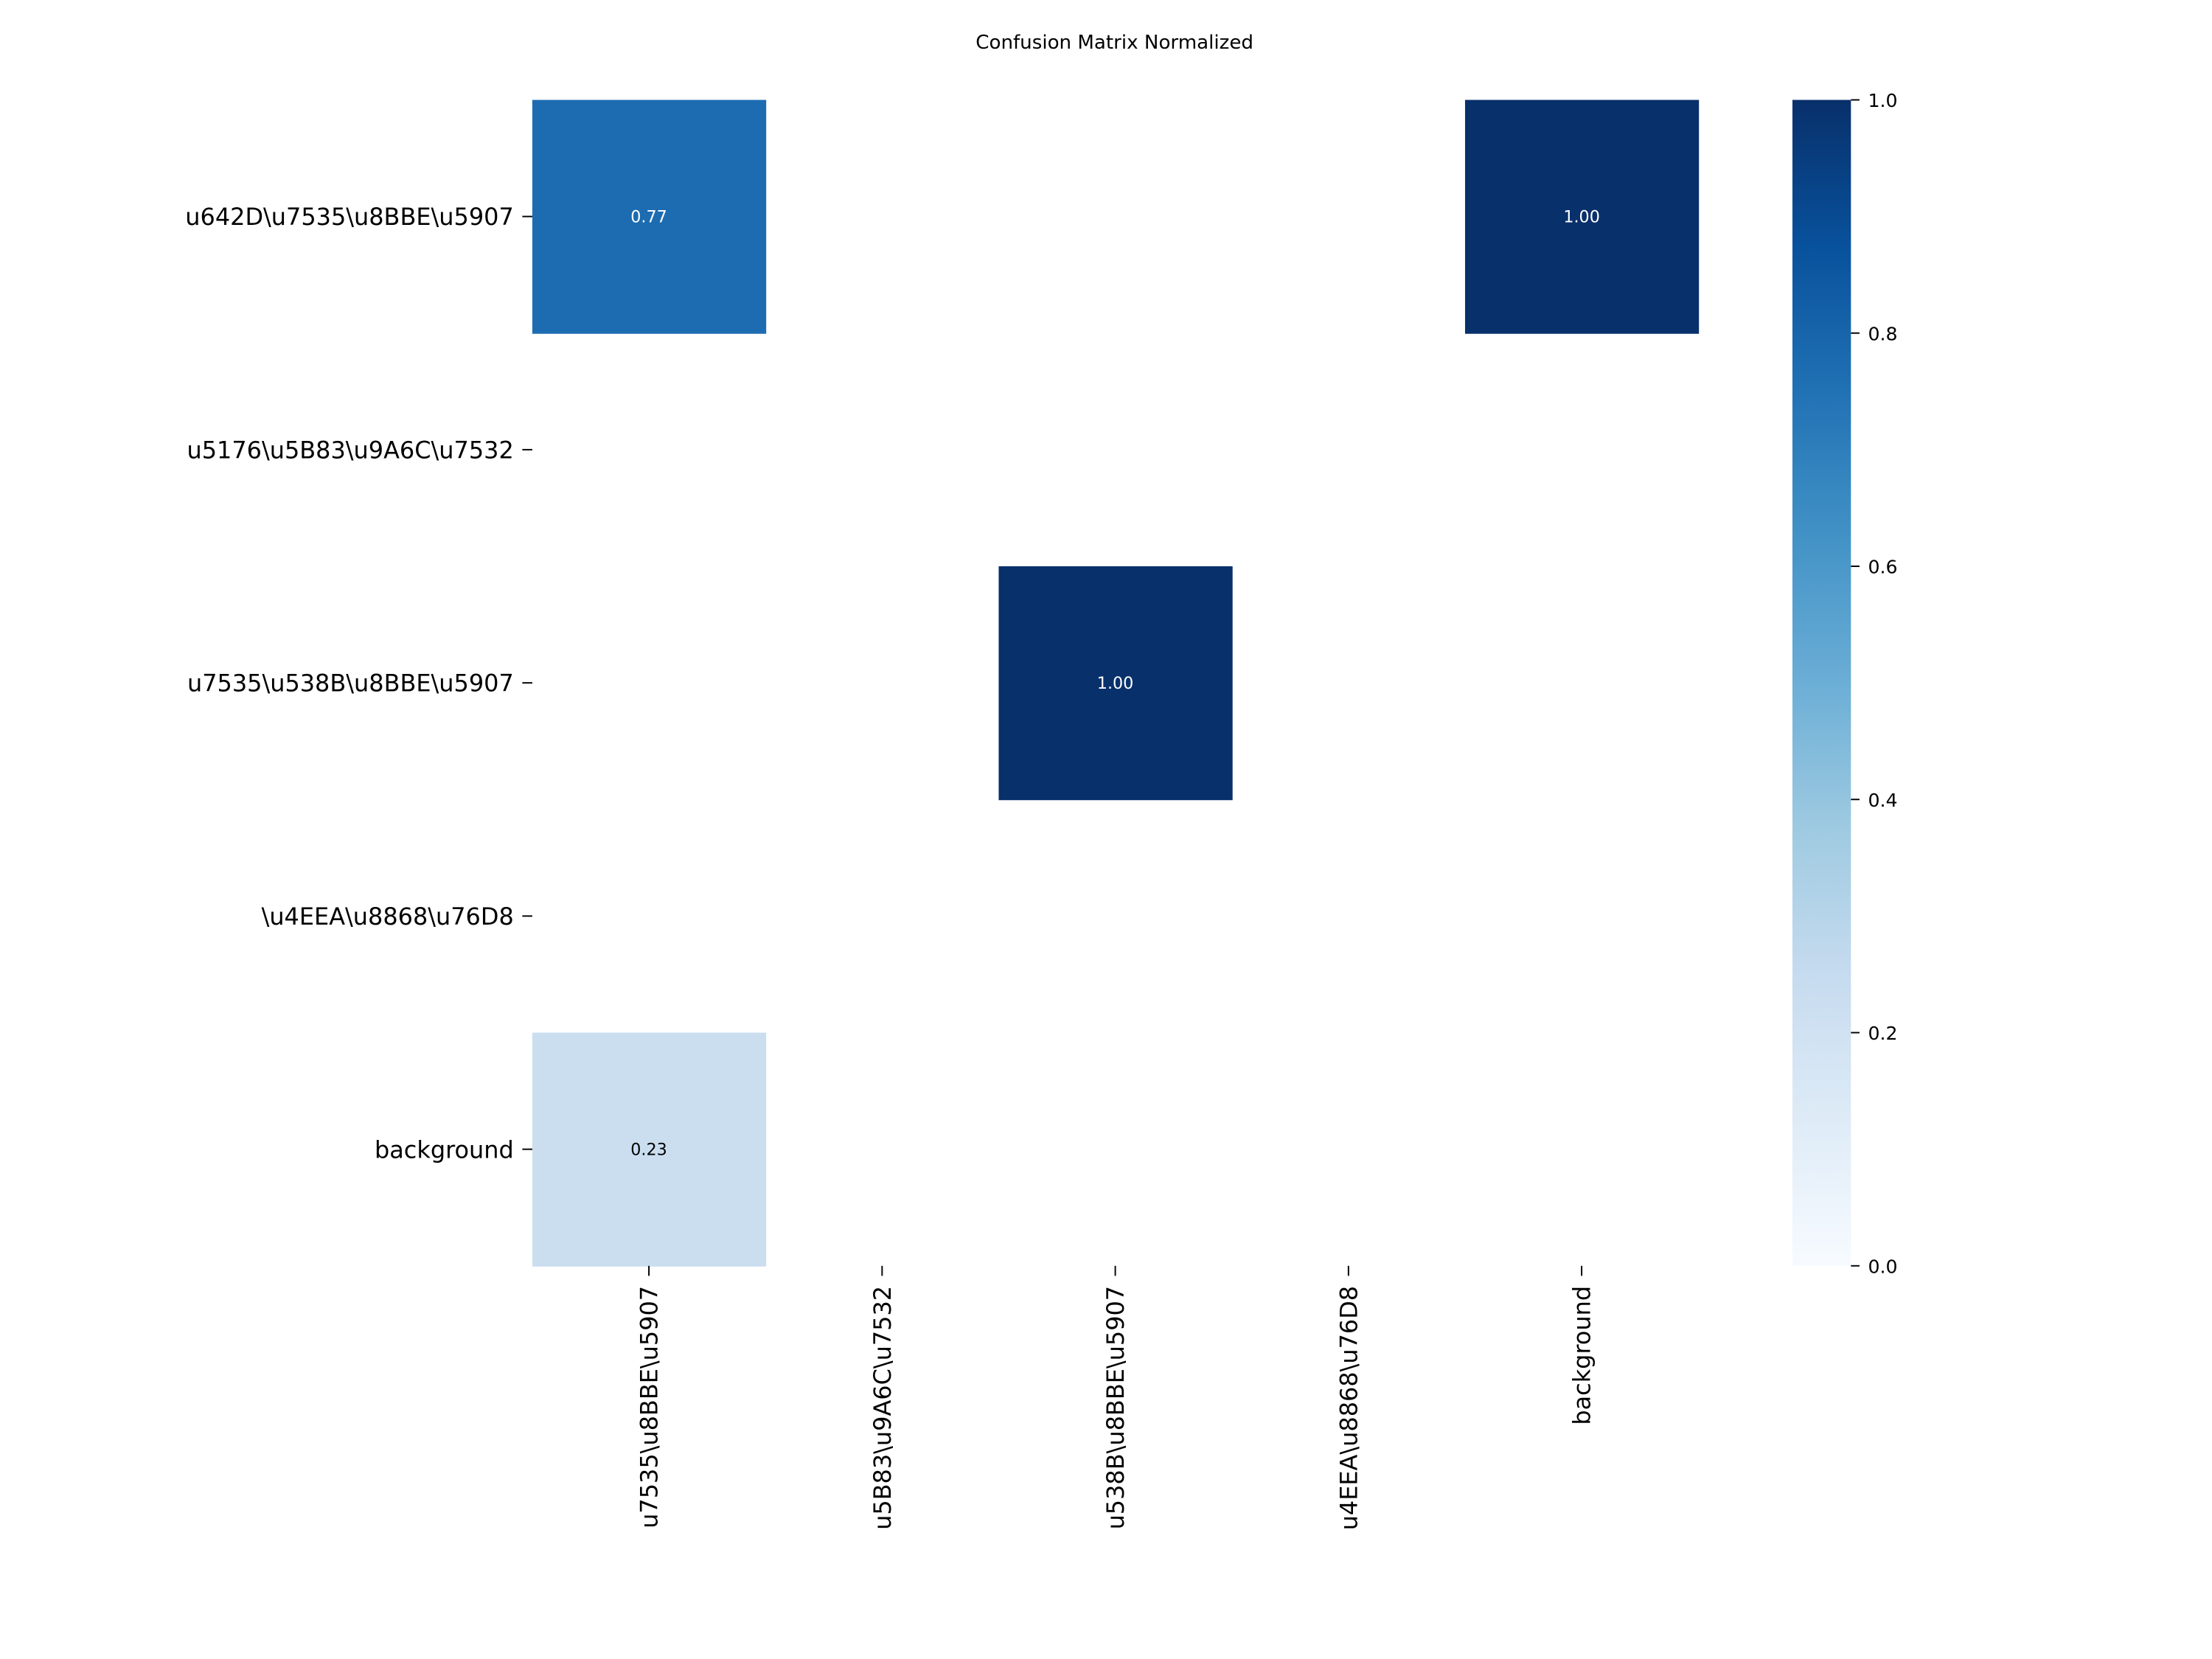 This screenshot has height=1659, width=2212. I want to click on y-tick-label: u642D\u7535\u8BBE\u5907, so click(349, 217).